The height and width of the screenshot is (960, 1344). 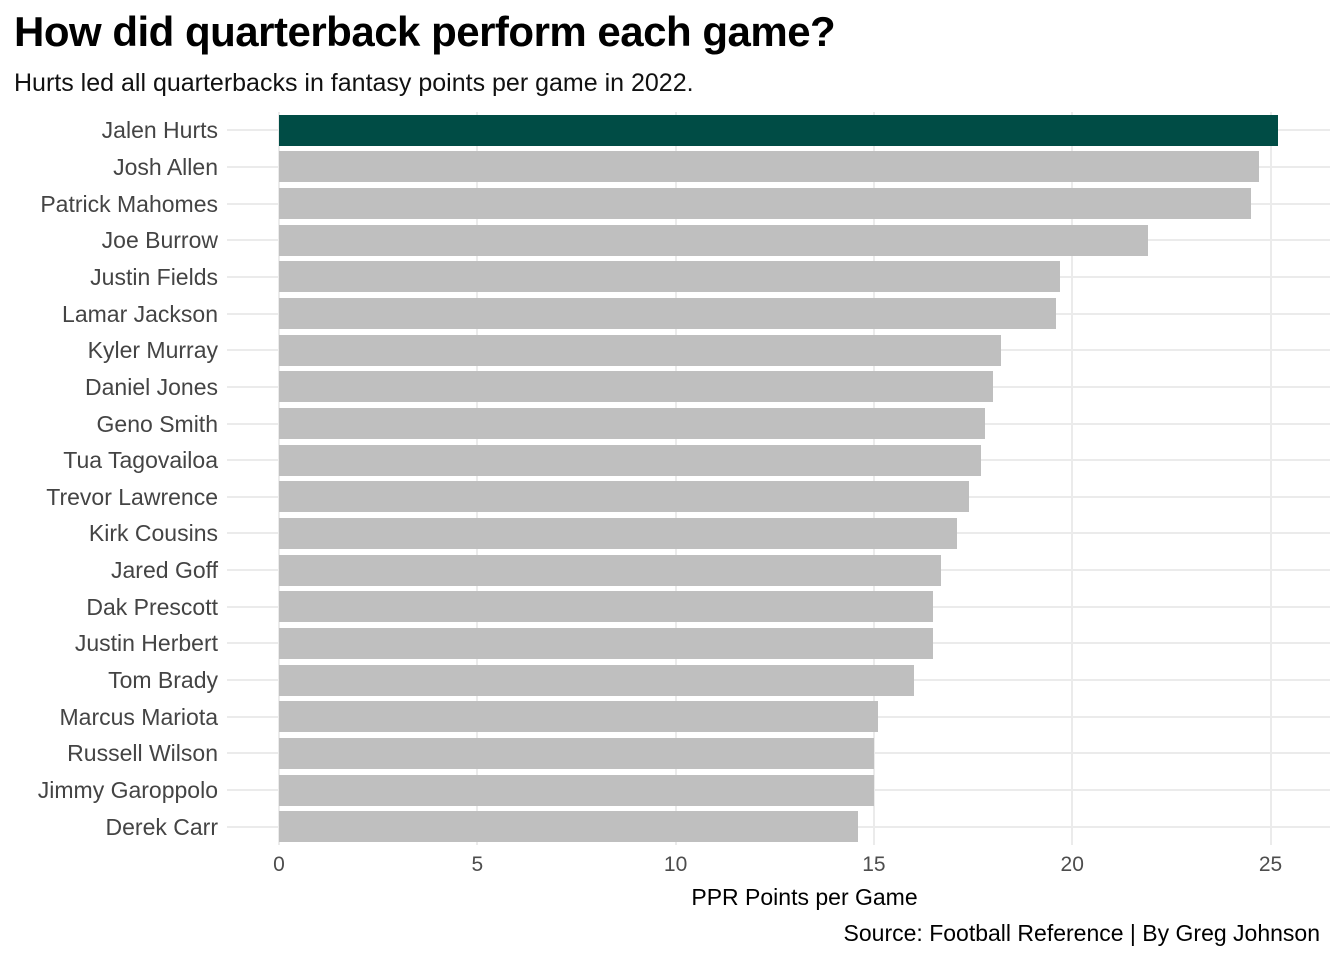 What do you see at coordinates (159, 130) in the screenshot?
I see `y-axis-label: Jalen Hurts` at bounding box center [159, 130].